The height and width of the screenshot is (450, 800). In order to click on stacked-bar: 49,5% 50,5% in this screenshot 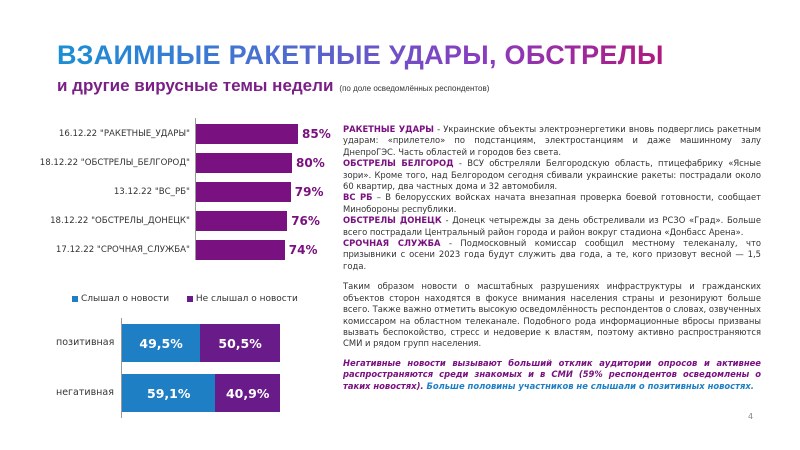, I will do `click(201, 343)`.